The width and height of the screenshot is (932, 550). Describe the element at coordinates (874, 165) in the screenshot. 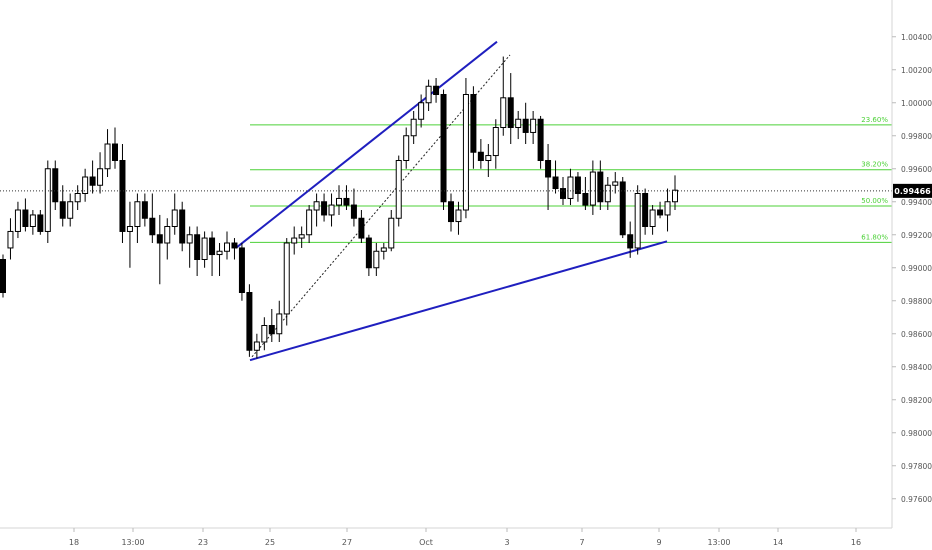

I see `fib-level-label: 38.20%` at that location.